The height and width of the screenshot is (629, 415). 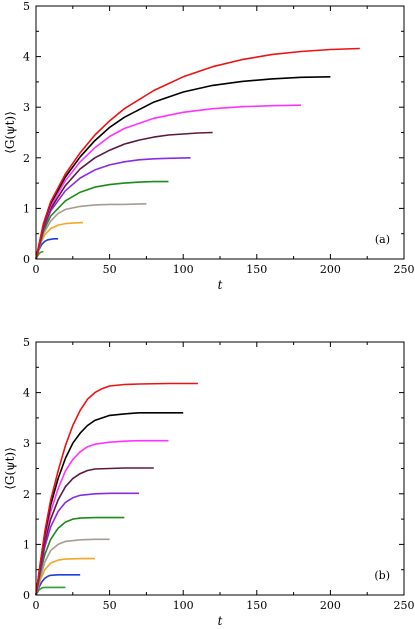 I want to click on panel-label: (b), so click(x=382, y=575).